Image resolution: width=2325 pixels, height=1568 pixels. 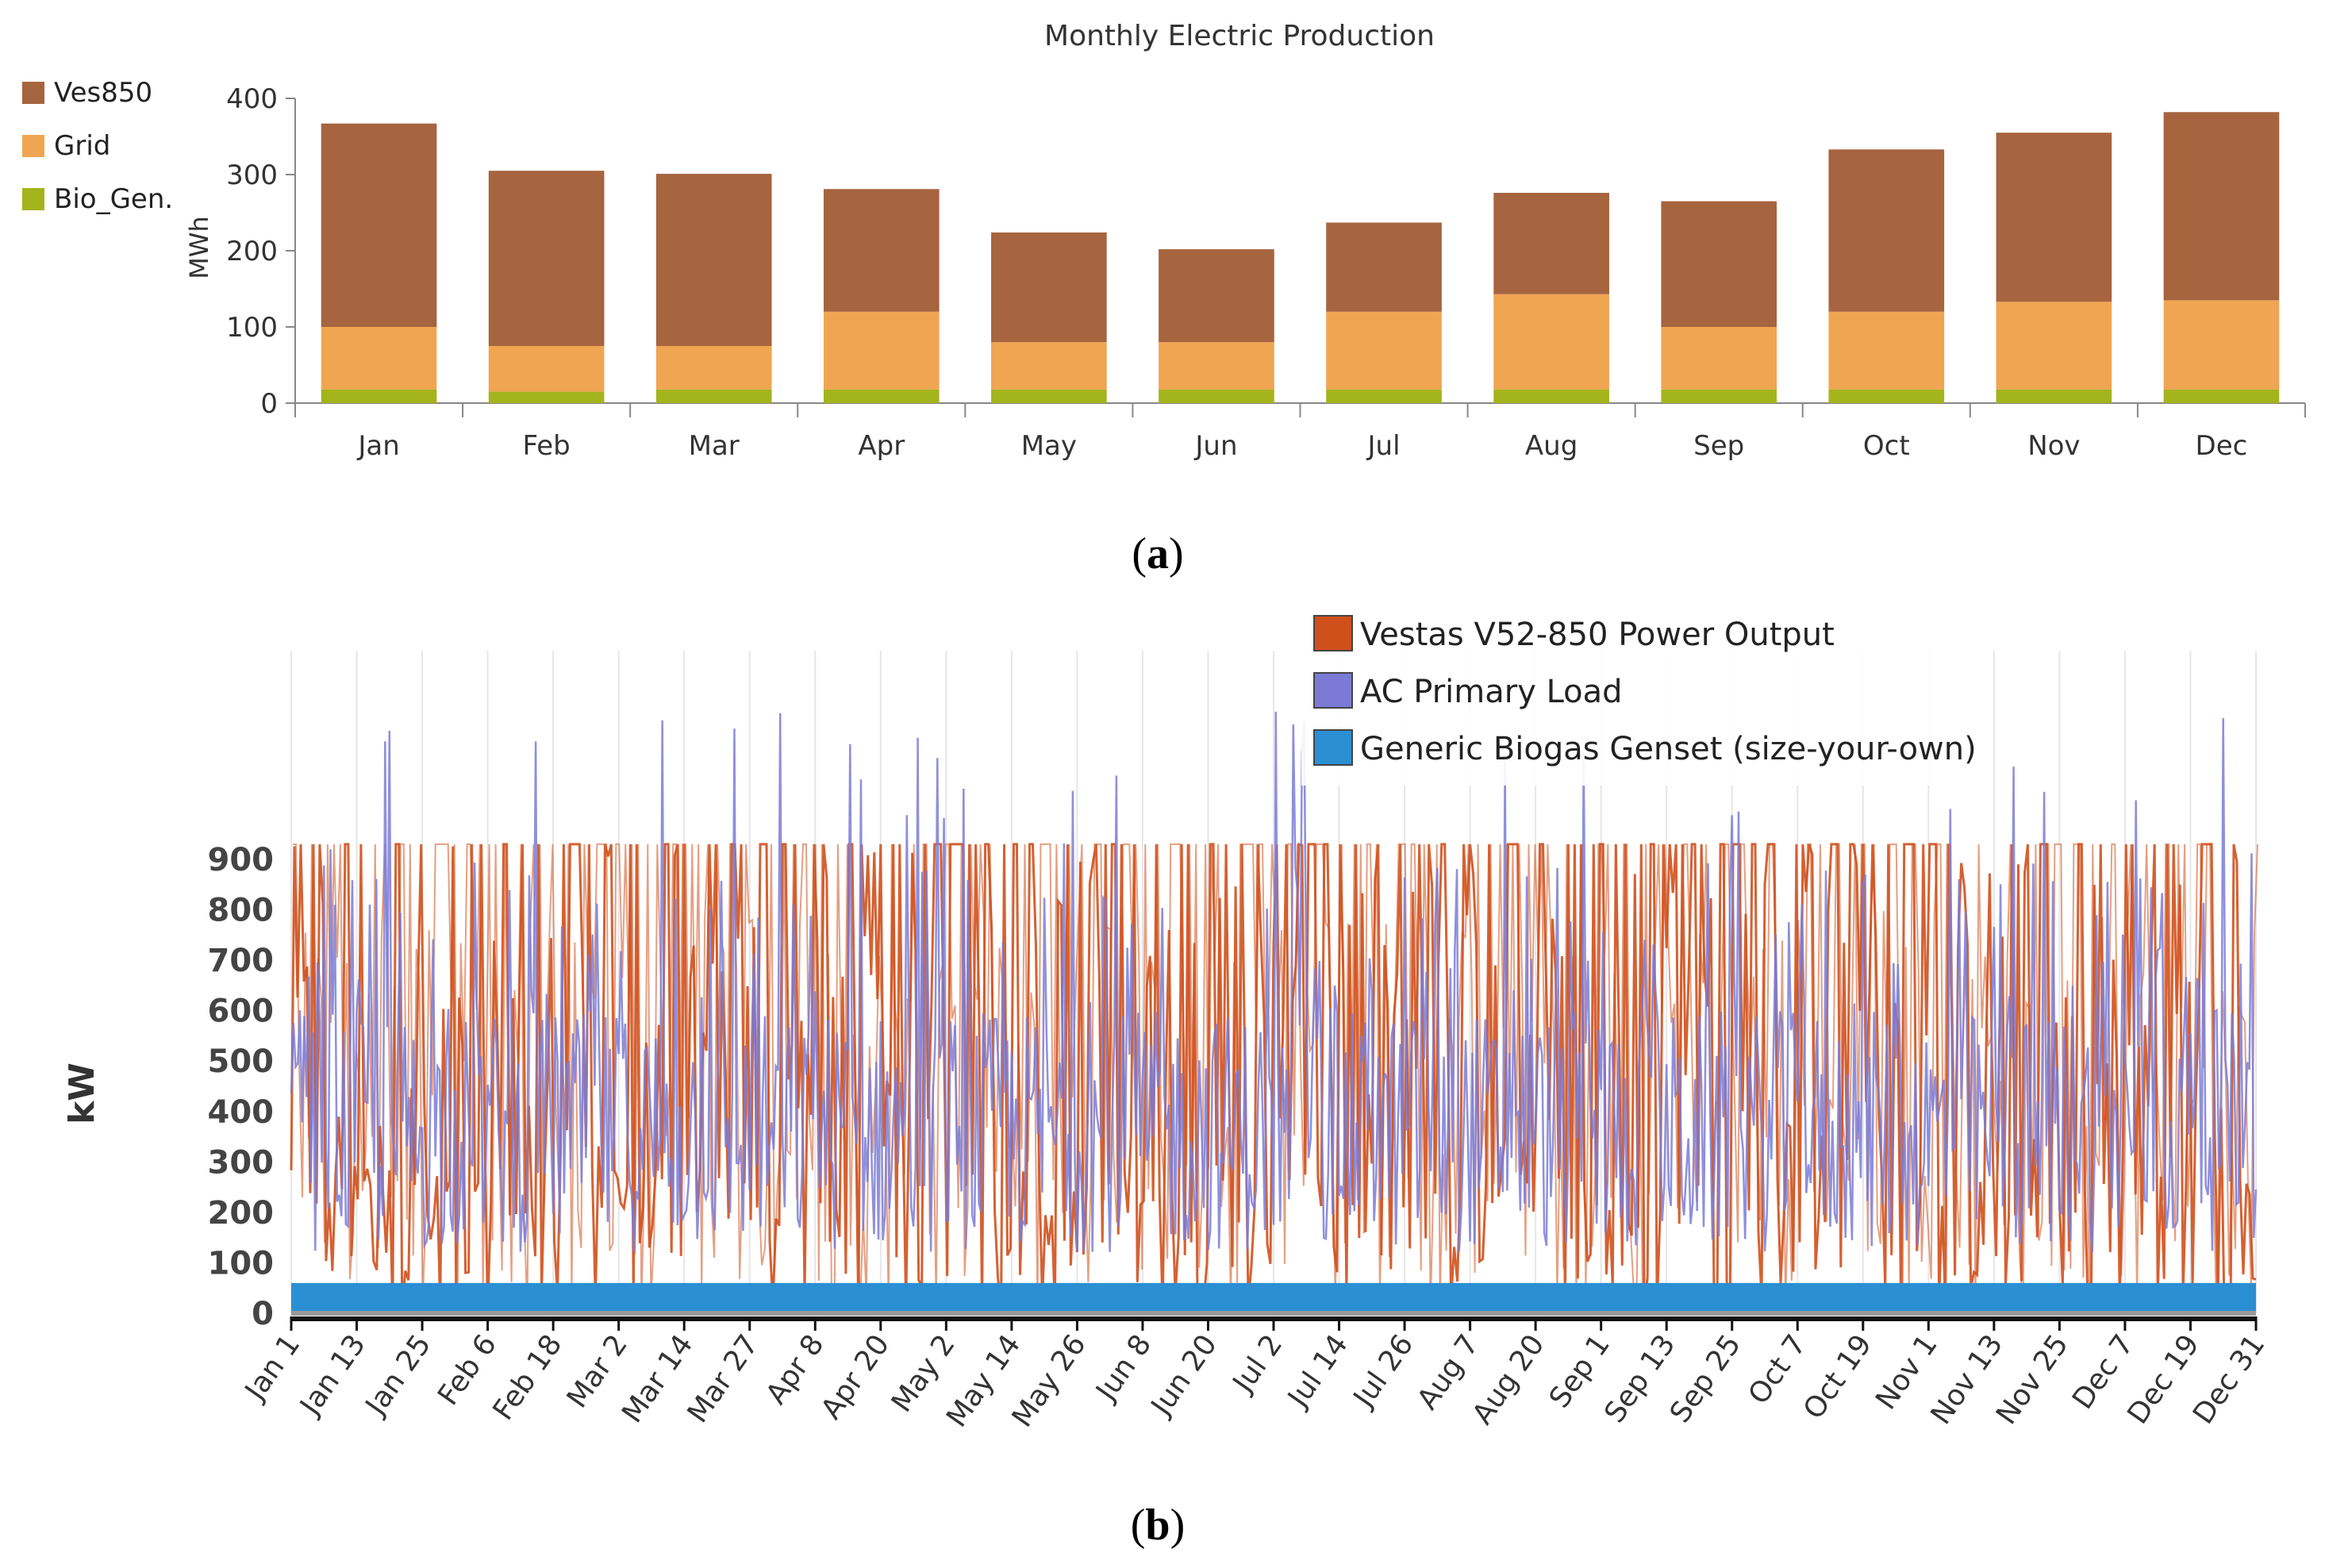 I want to click on bar-ves850-mar, so click(x=714, y=260).